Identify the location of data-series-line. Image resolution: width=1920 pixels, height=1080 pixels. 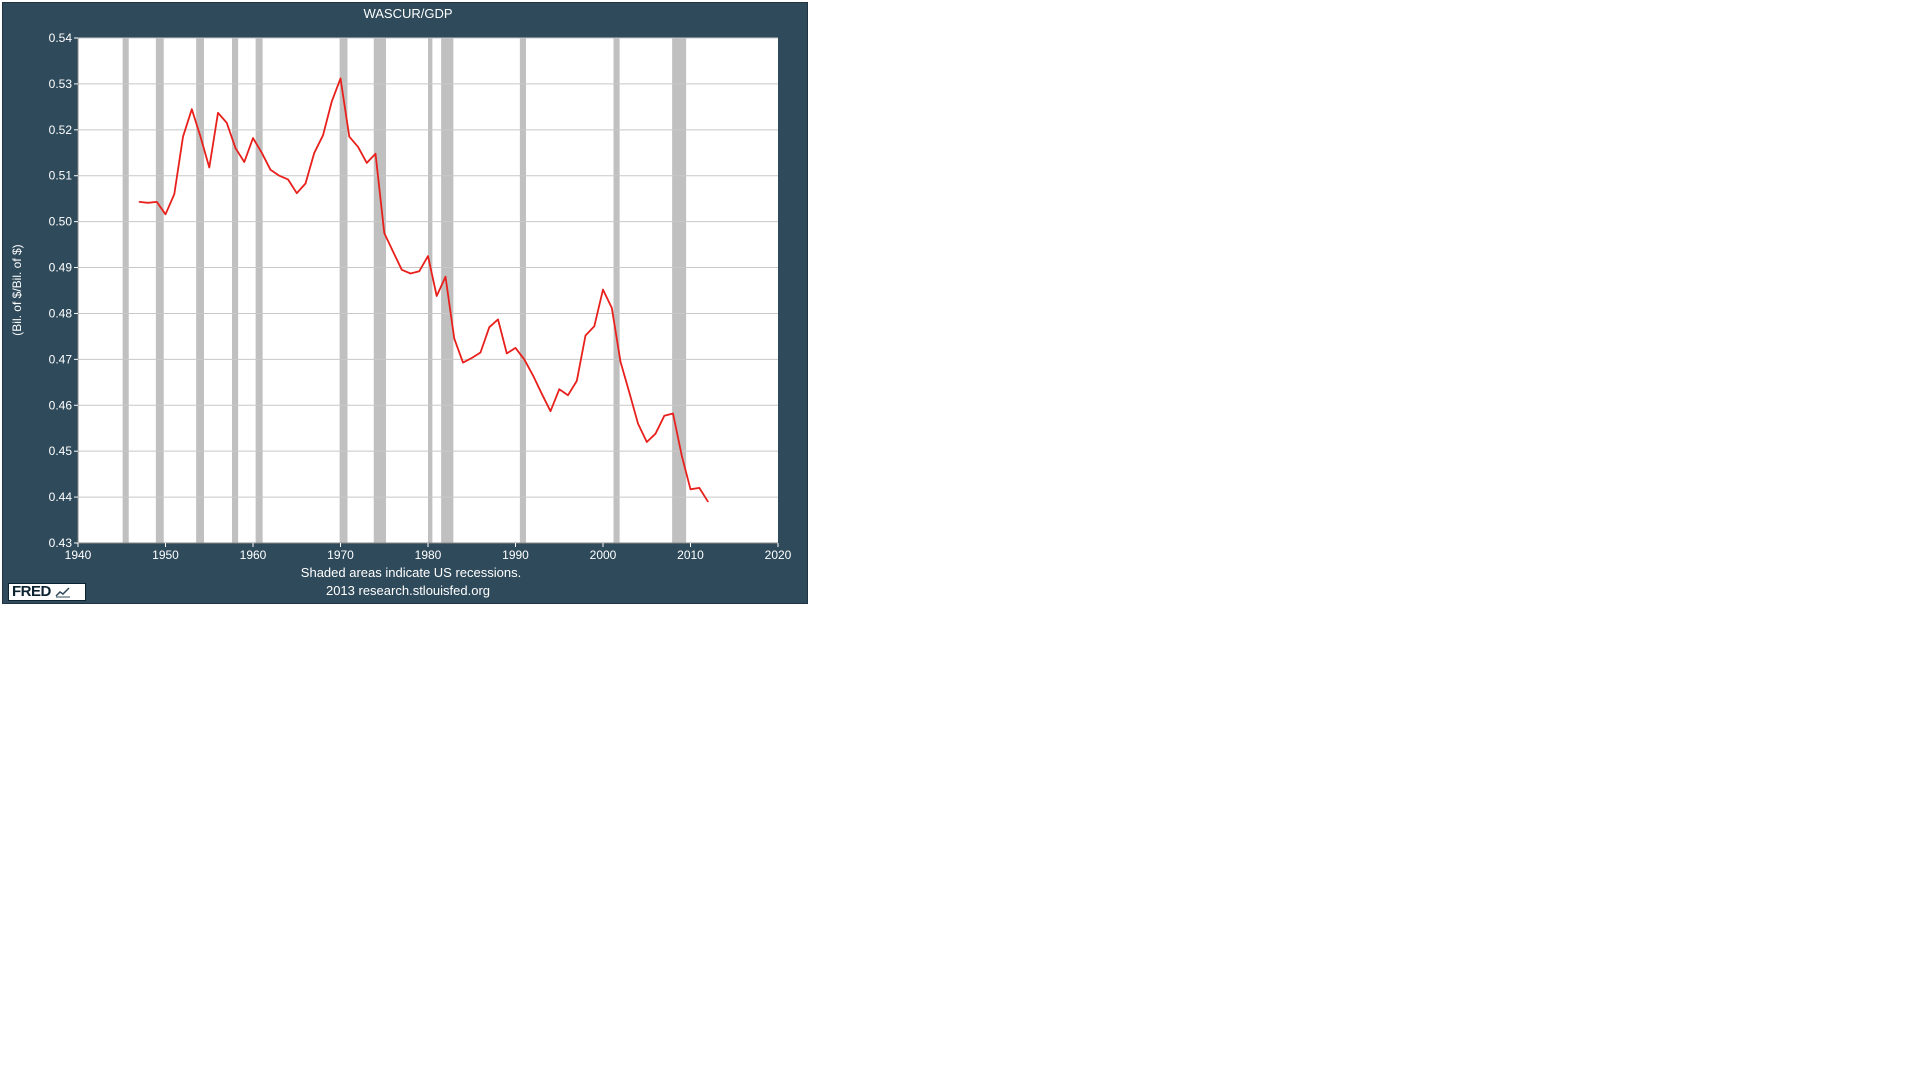
(424, 290).